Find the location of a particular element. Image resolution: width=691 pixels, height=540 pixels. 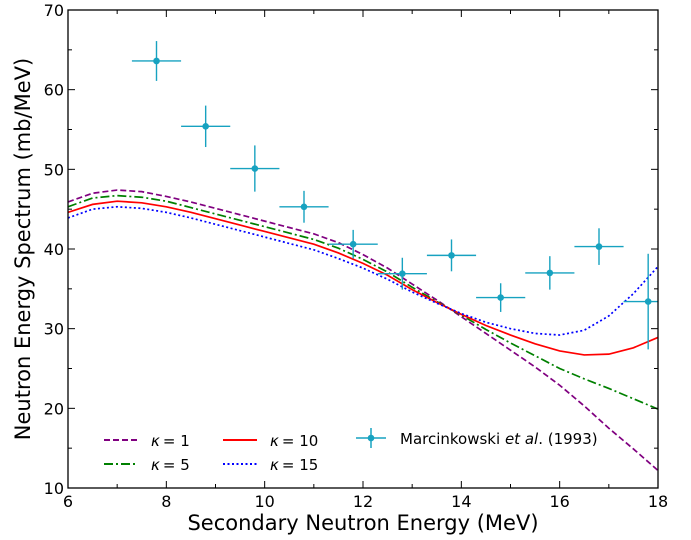

y-tick-label: 30 is located at coordinates (54, 329).